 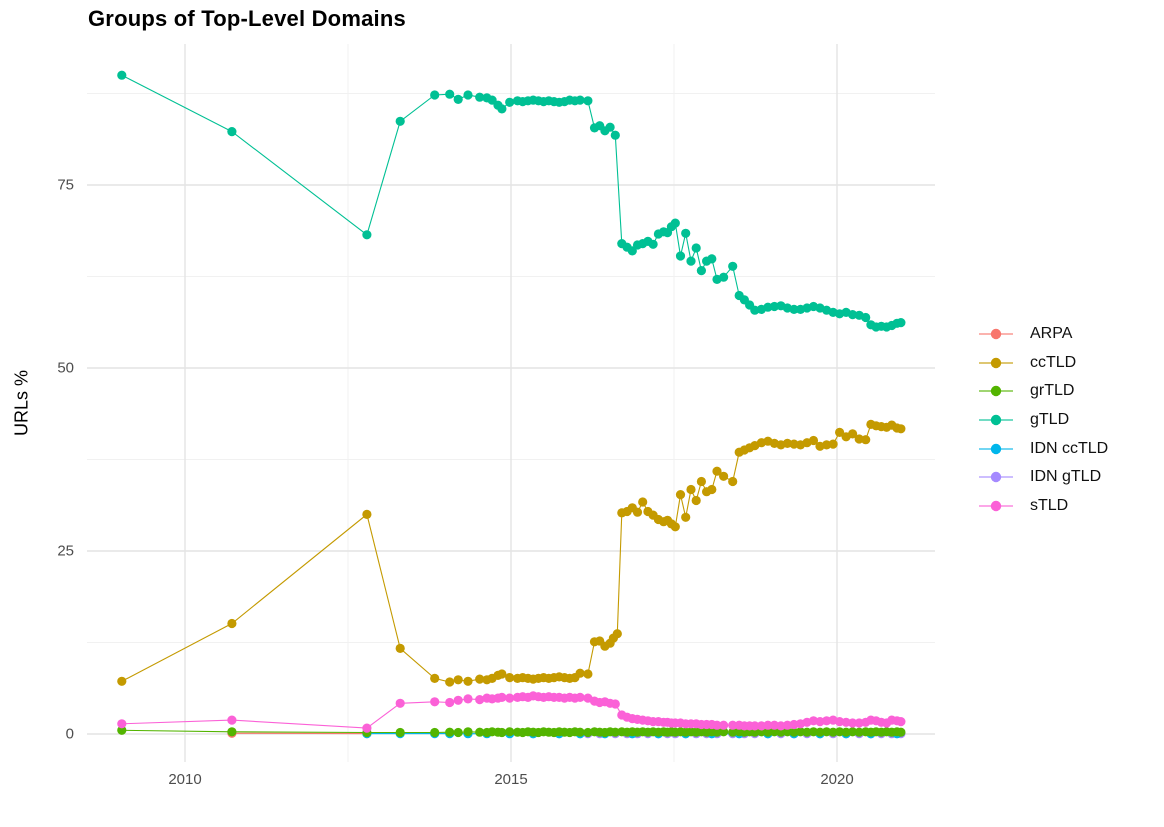 I want to click on legend-item-gtld: gTLD, so click(x=1043, y=420).